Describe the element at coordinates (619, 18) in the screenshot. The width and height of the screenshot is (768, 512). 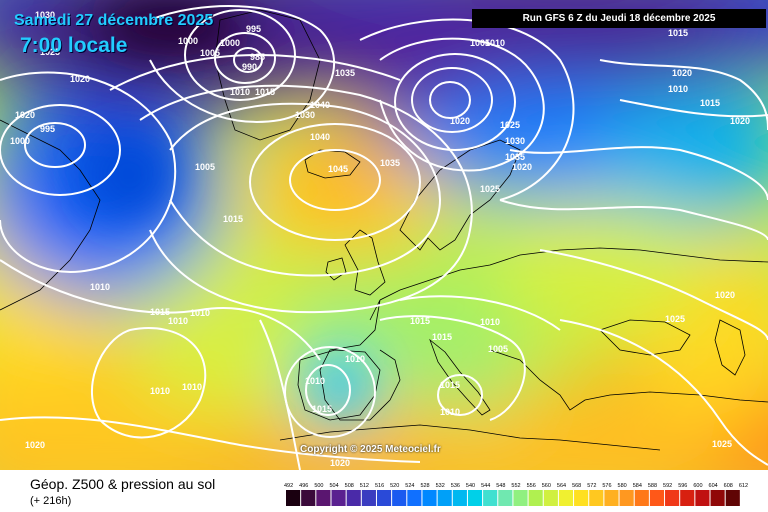
I see `run-info: Run GFS 6 Z du Jeudi 18 décembre 2025` at that location.